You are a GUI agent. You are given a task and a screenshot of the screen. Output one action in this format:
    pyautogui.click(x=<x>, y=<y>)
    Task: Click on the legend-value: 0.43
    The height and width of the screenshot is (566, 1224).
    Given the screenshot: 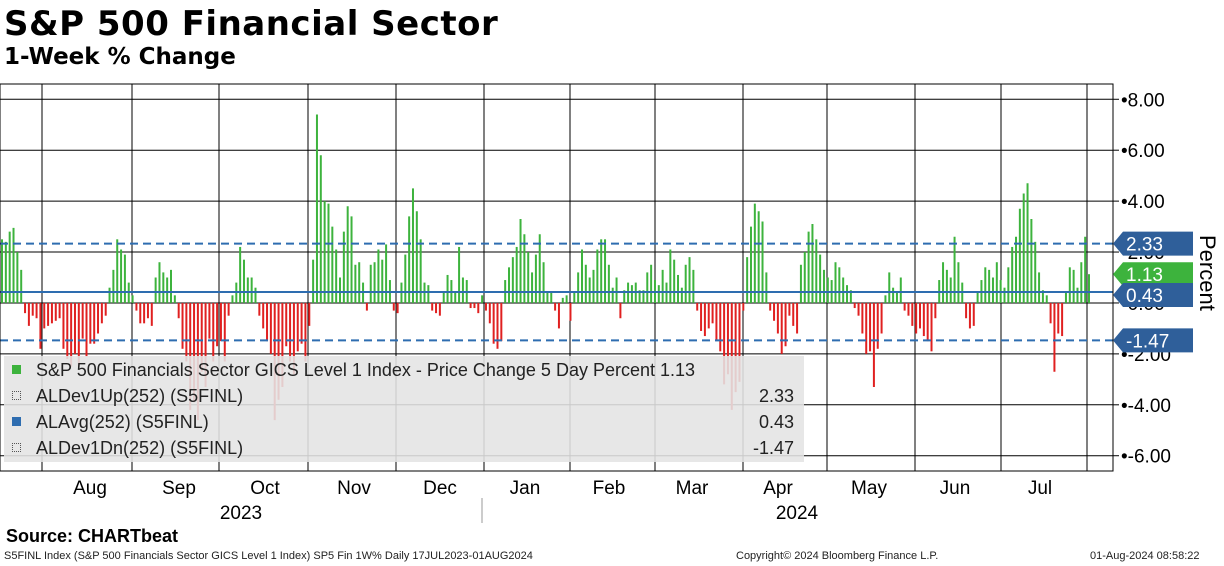 What is the action you would take?
    pyautogui.click(x=776, y=422)
    